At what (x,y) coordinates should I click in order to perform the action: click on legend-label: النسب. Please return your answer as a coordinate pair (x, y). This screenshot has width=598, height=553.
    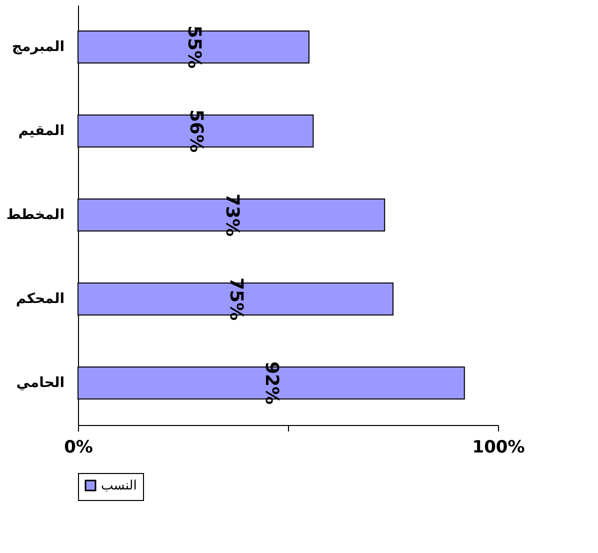
    Looking at the image, I should click on (119, 486).